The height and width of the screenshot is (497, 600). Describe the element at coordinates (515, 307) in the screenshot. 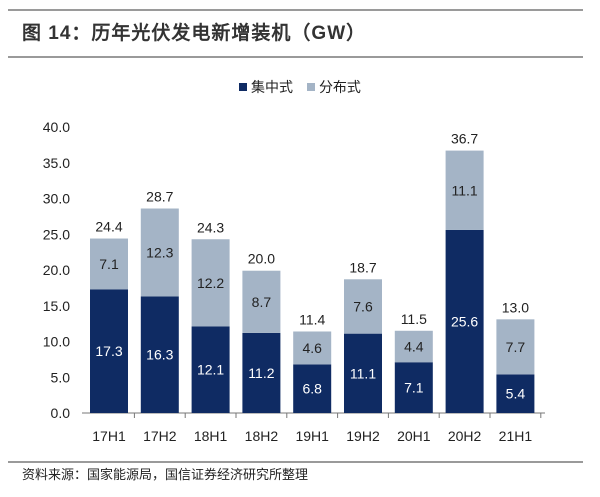

I see `data-label-total: 13.0` at that location.